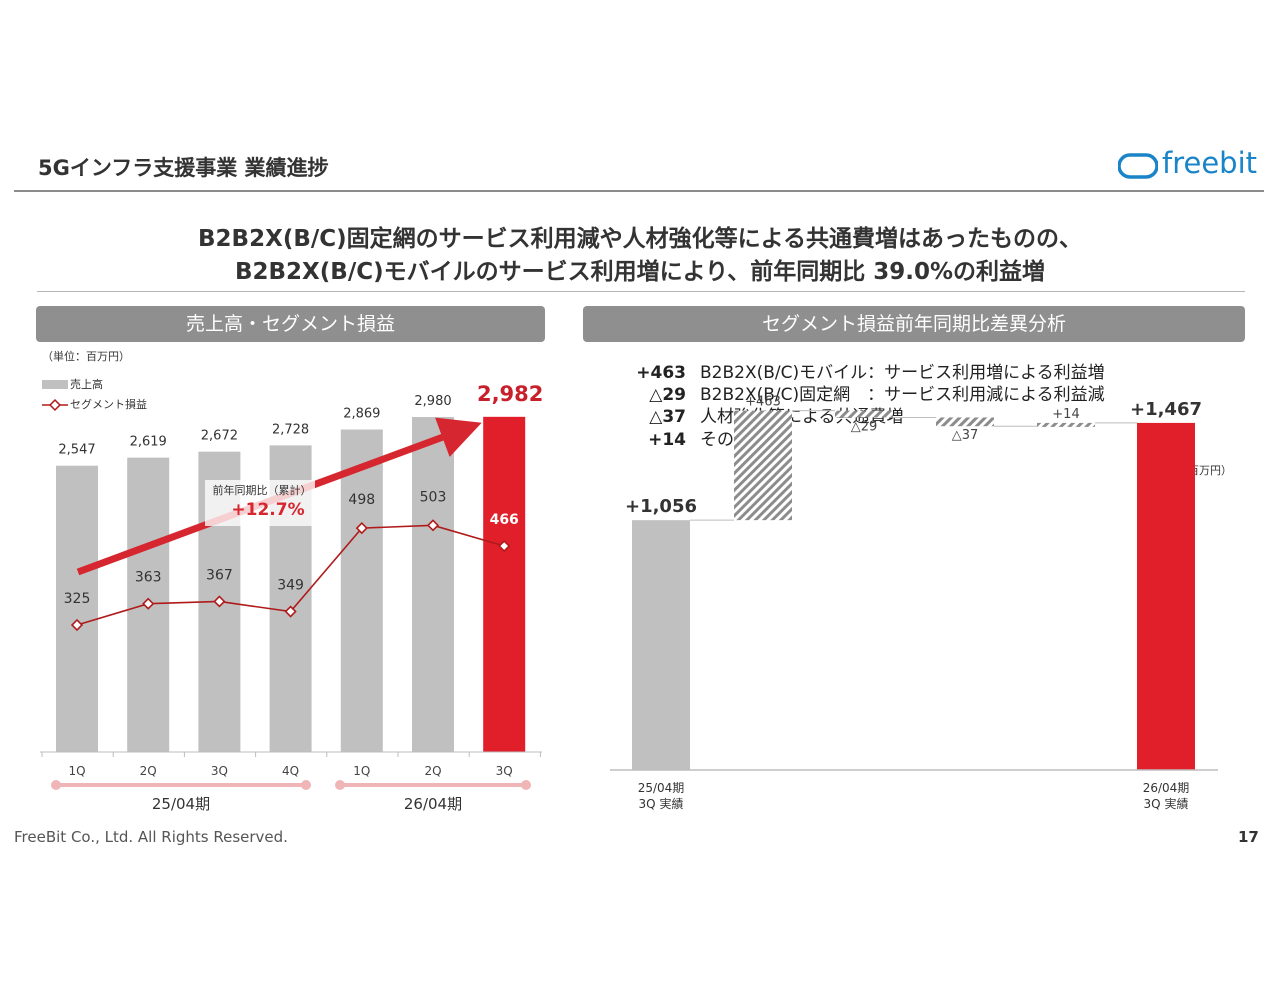 The image size is (1280, 989). I want to click on freebit-logo: freebit, so click(1190, 166).